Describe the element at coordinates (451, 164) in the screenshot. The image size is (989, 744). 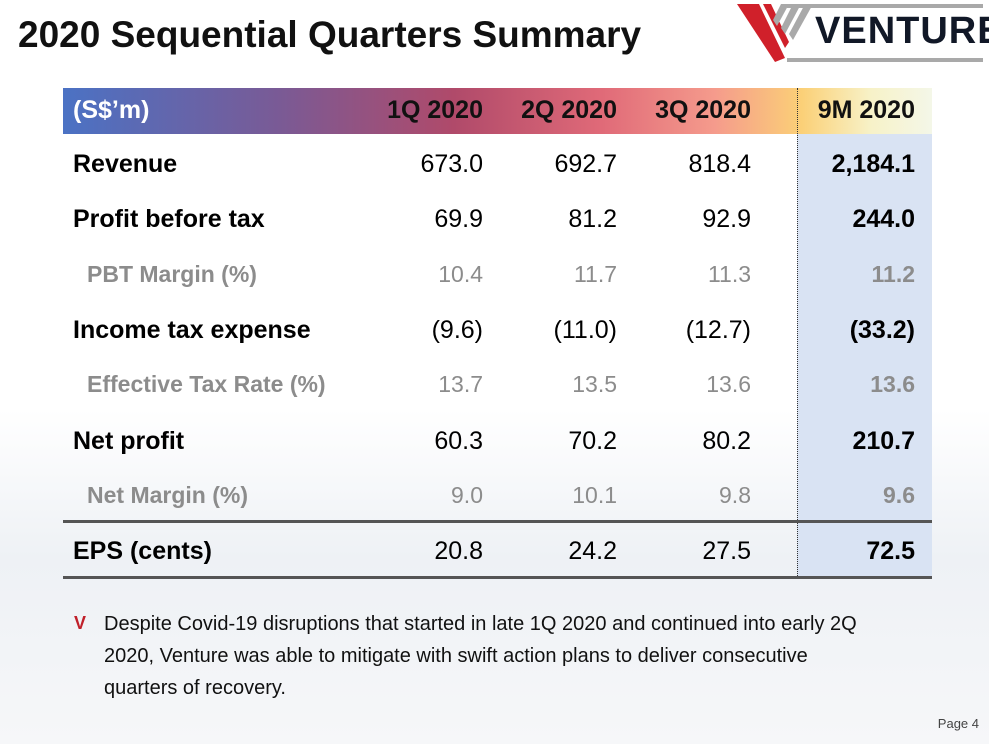
I see `table-cell: 673.0` at that location.